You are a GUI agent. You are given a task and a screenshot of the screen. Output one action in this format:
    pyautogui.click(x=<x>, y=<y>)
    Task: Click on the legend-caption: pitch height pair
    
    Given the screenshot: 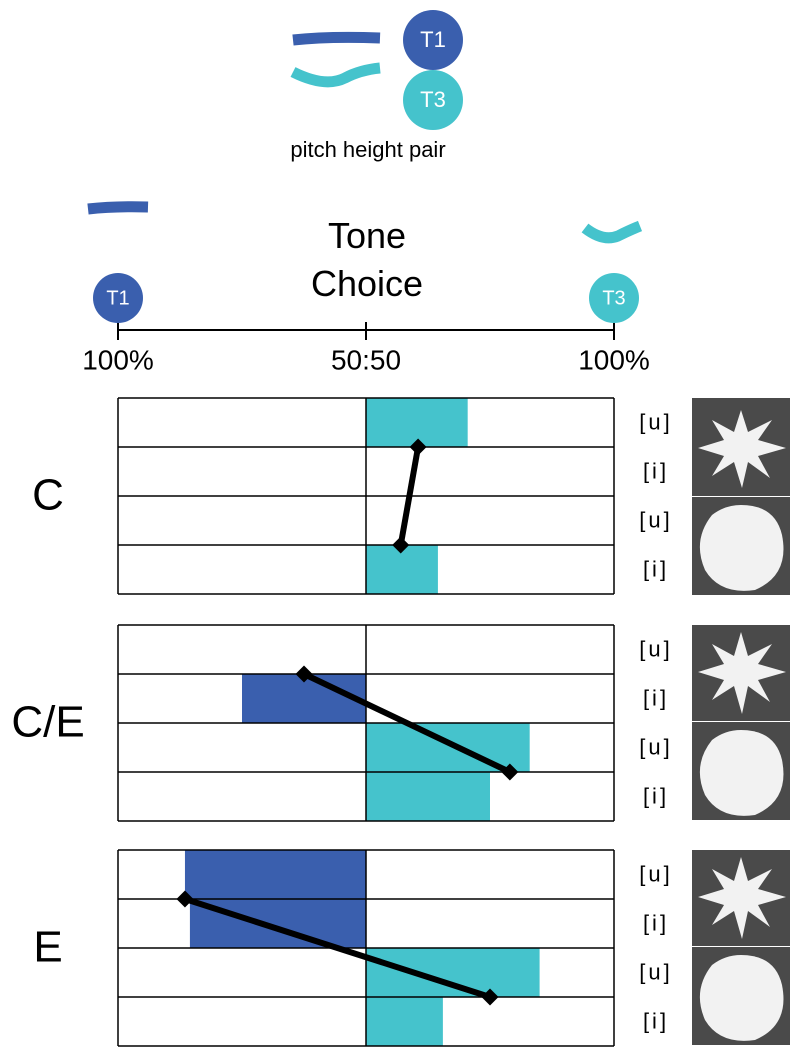 What is the action you would take?
    pyautogui.click(x=367, y=149)
    